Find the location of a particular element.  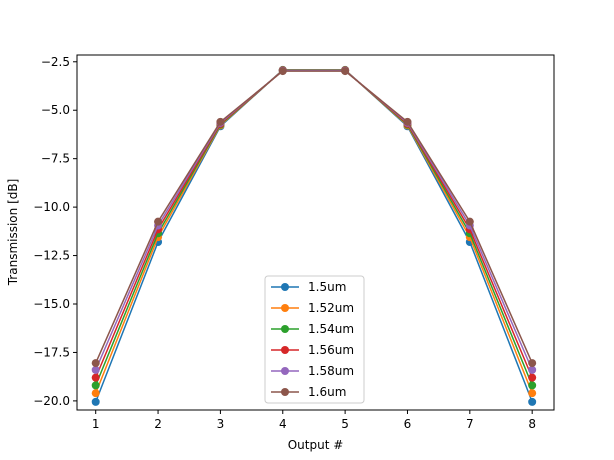

y-tick-label: −5.0 is located at coordinates (55, 110).